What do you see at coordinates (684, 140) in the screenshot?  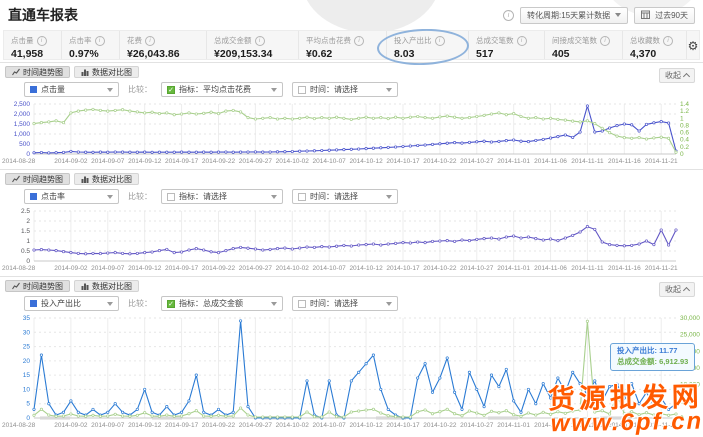 I see `svg-text: 0.4` at bounding box center [684, 140].